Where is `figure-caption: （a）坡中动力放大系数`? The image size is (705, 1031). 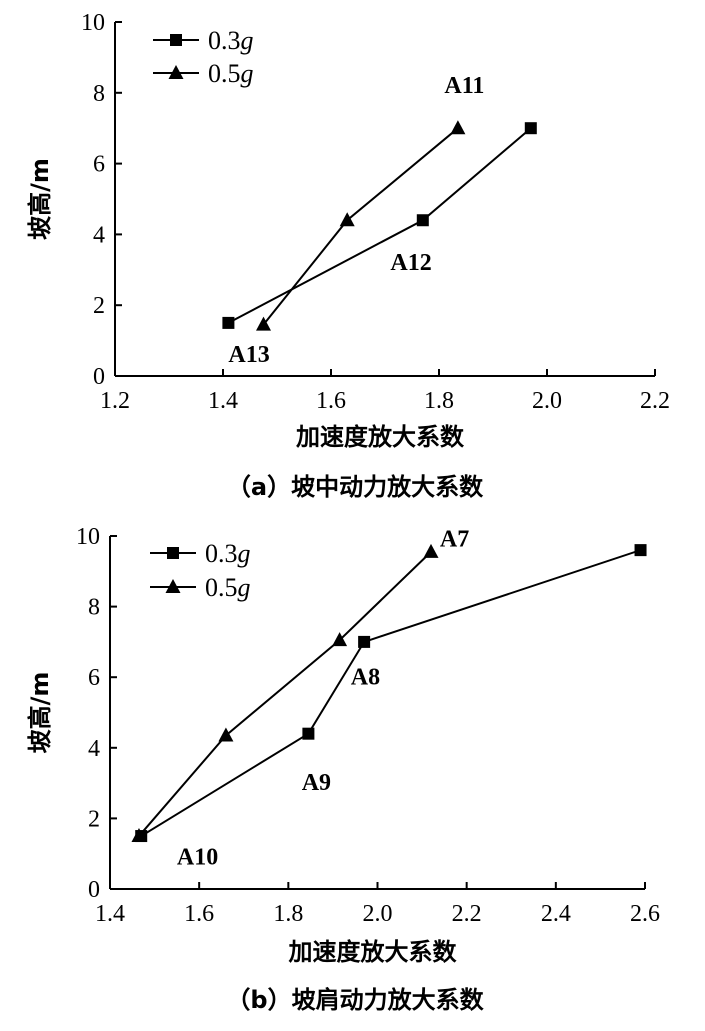 figure-caption: （a）坡中动力放大系数 is located at coordinates (355, 487).